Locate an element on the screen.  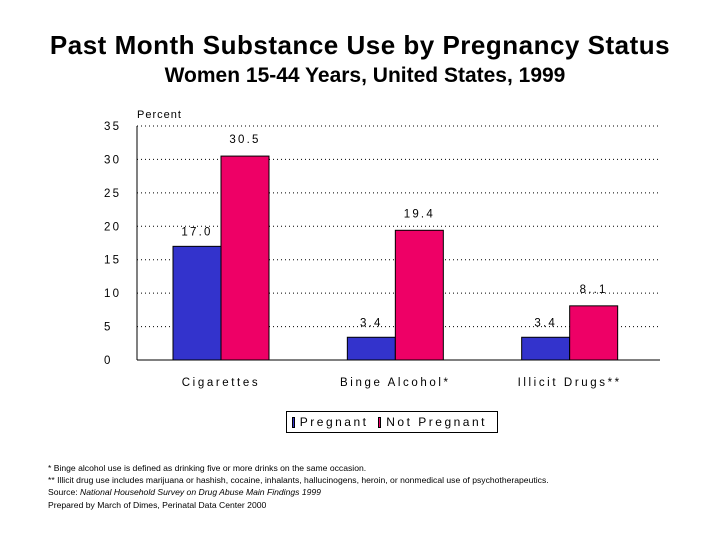
y-tick-label-10: 10 is located at coordinates (112, 294).